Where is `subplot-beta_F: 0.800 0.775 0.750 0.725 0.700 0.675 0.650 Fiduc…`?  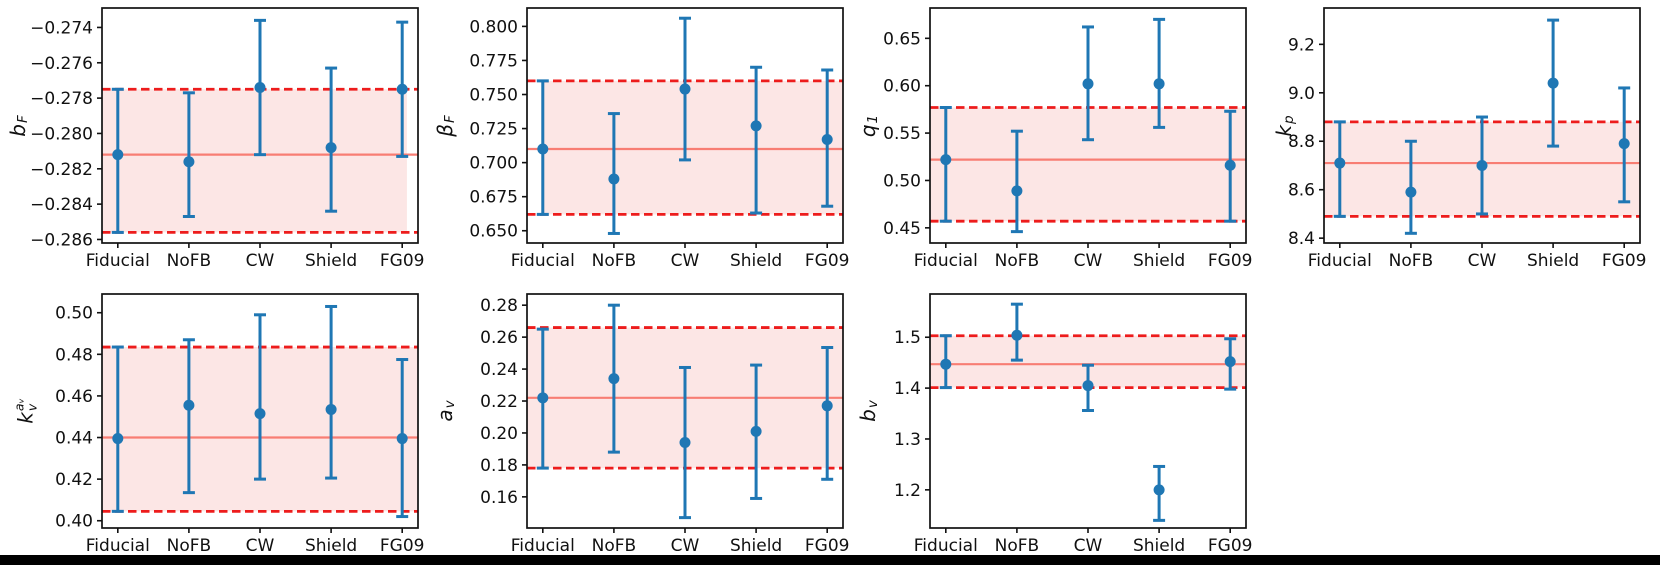
subplot-beta_F: 0.800 0.775 0.750 0.725 0.700 0.675 0.650 Fiduc… is located at coordinates (659, 139).